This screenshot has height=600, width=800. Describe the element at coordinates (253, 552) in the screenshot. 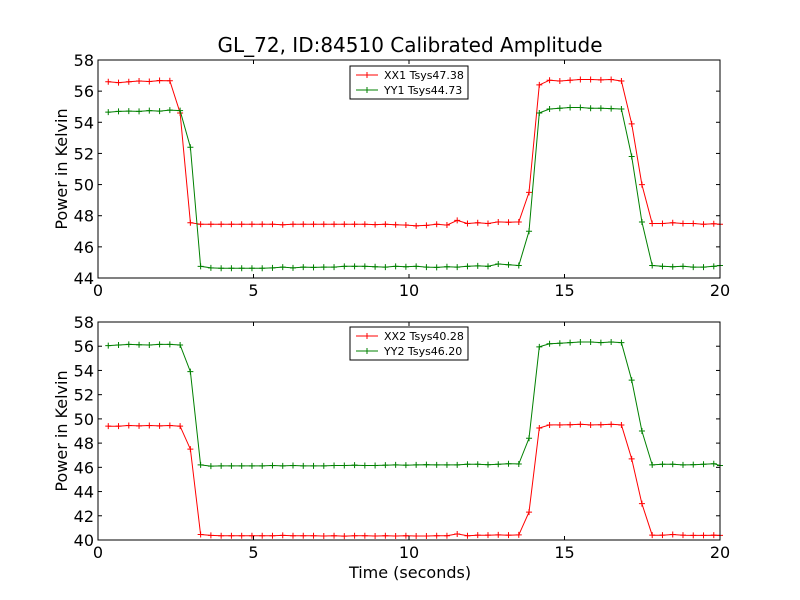

I see `bottom-x-tick-label: 5` at that location.